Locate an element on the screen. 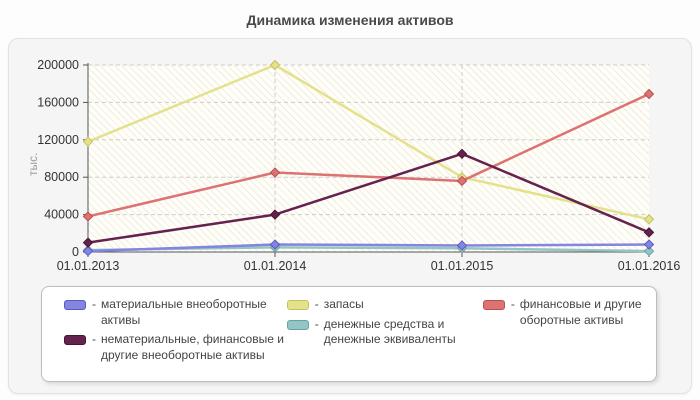 The width and height of the screenshot is (700, 400). y-tick-label: 120000 is located at coordinates (58, 140).